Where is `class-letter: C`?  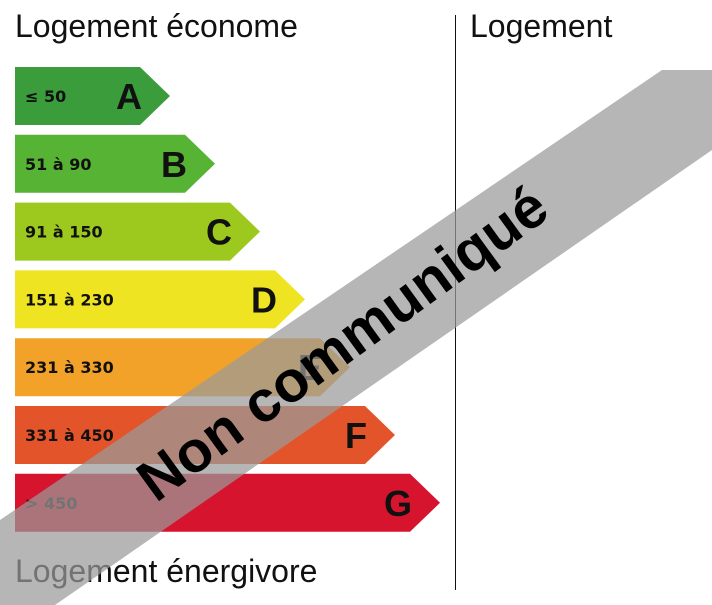
class-letter: C is located at coordinates (219, 232).